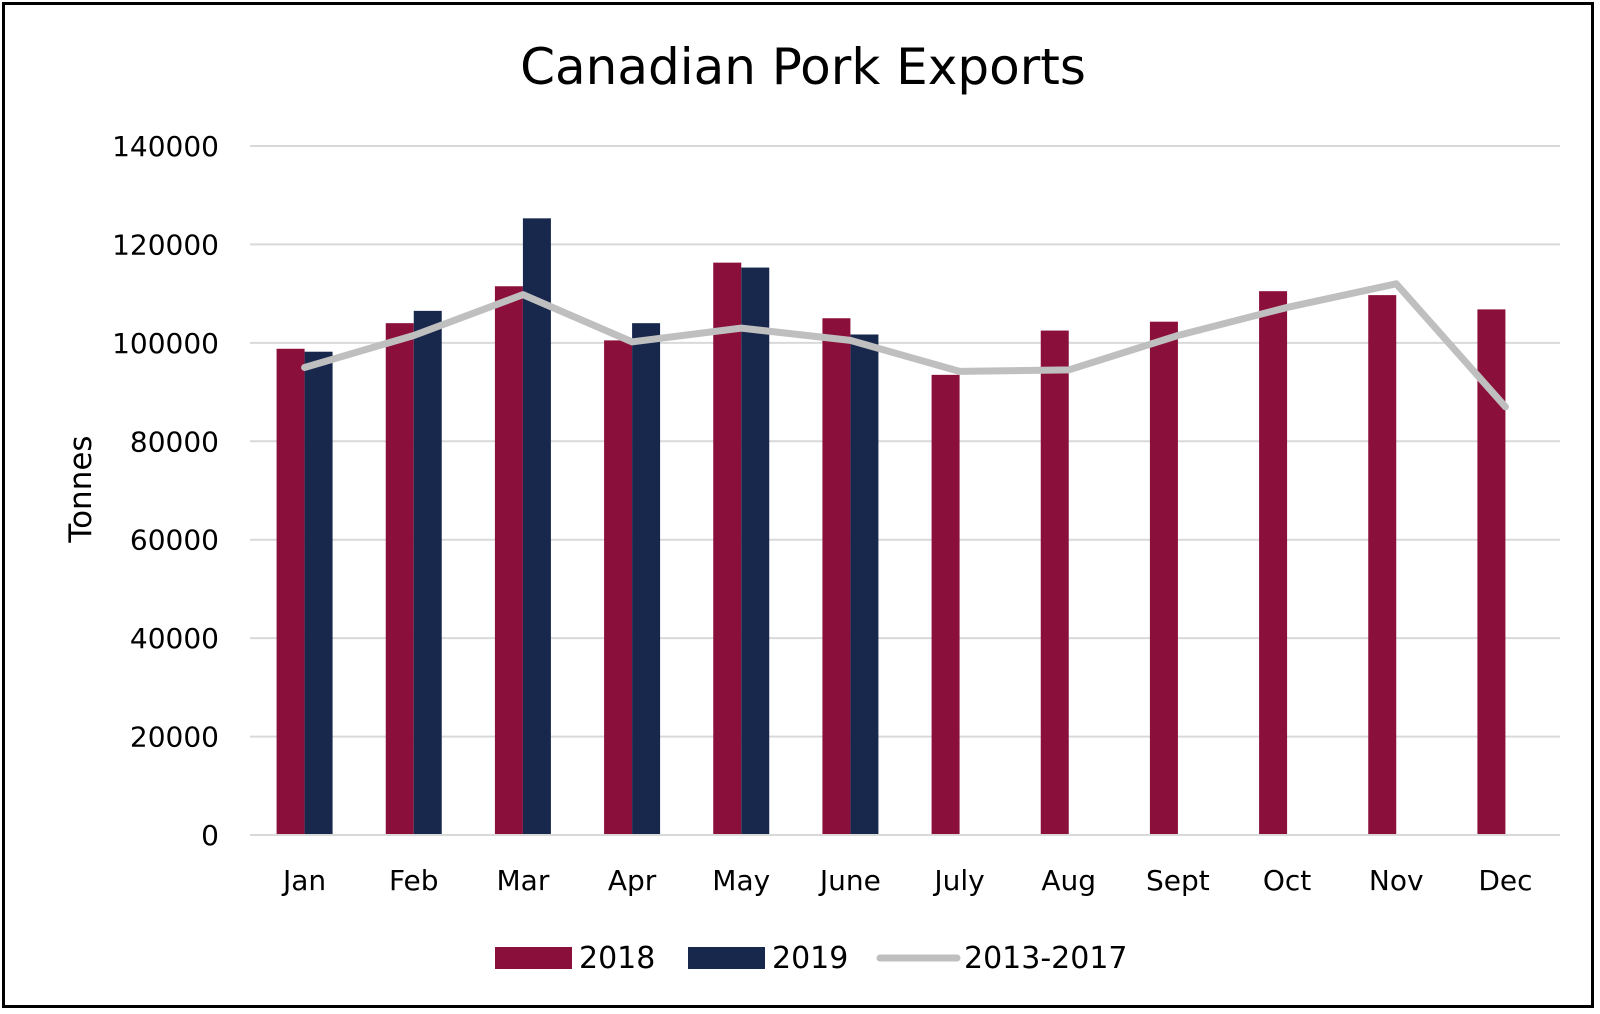 The image size is (1600, 1014). I want to click on x-axis-ticks: Jan Feb Mar Apr May June July Aug Sept Oct Nov Dec, so click(907, 880).